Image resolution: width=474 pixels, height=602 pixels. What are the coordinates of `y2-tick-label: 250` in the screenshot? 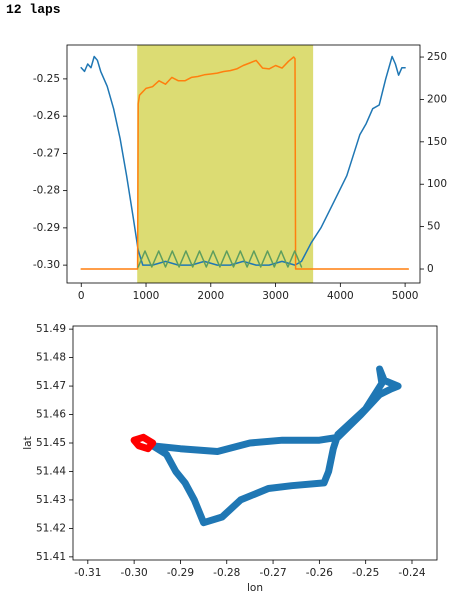 It's located at (437, 57).